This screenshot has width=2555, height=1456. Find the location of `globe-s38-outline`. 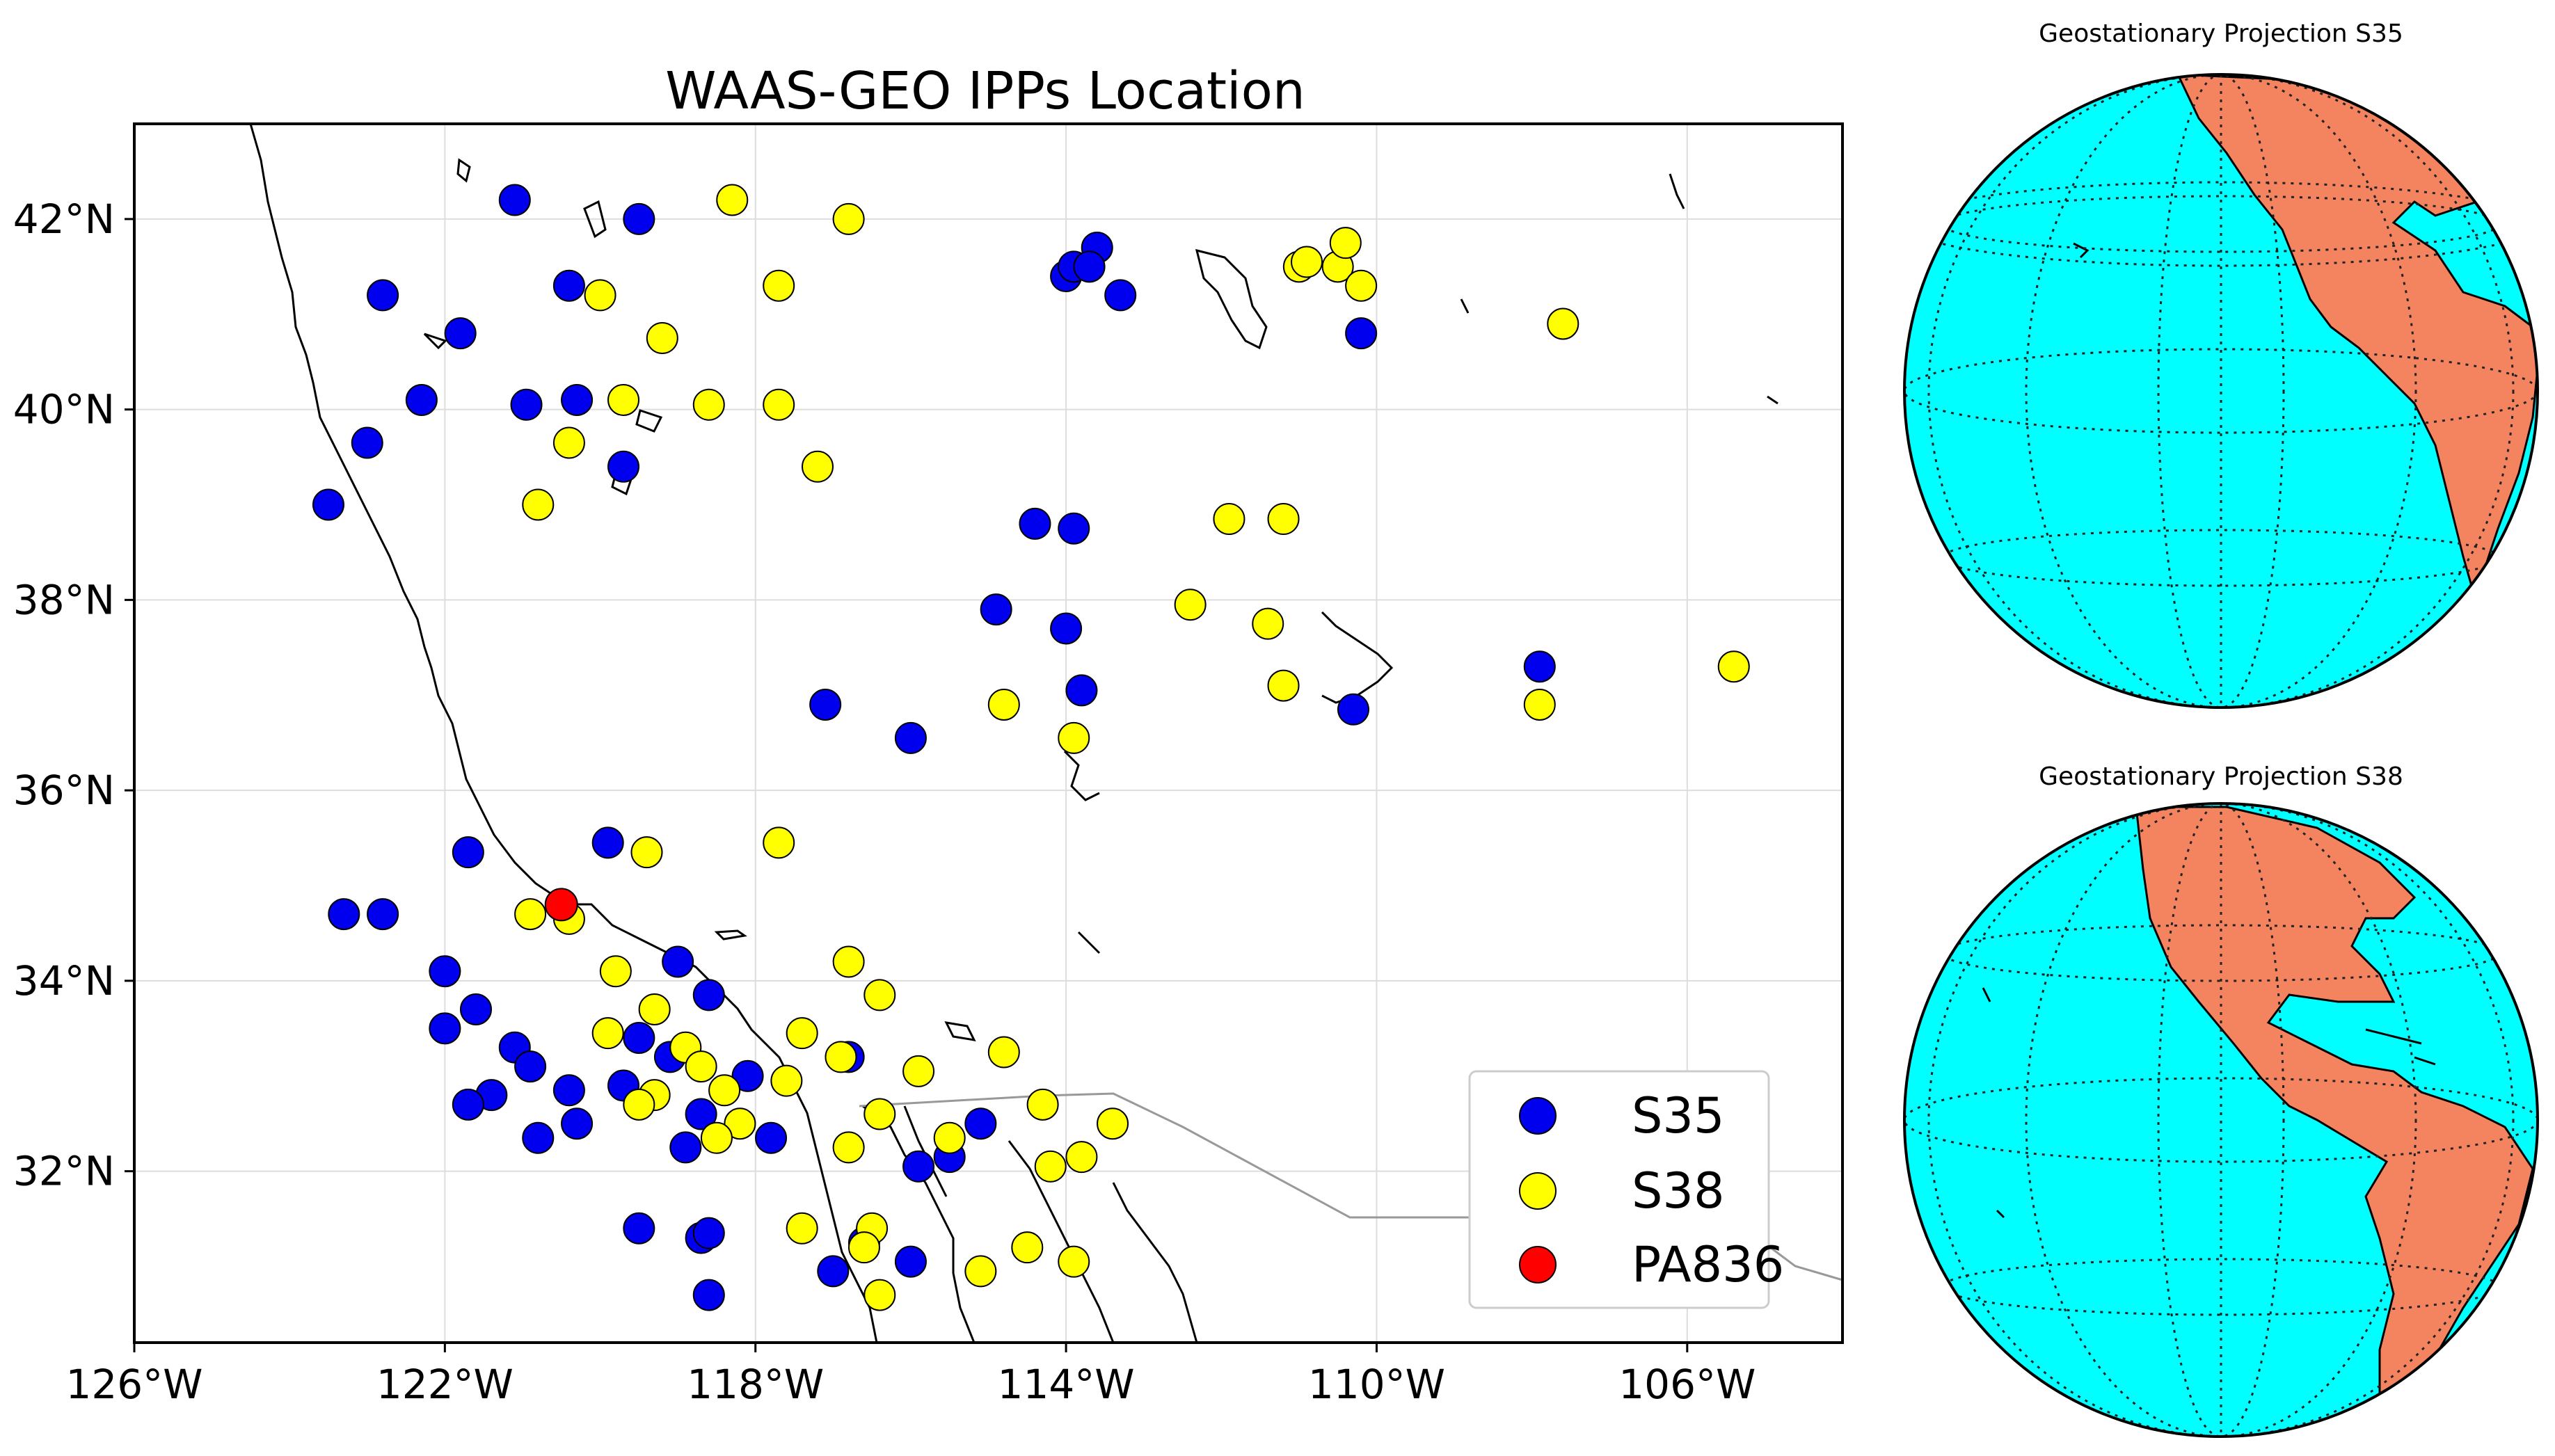

globe-s38-outline is located at coordinates (2221, 1120).